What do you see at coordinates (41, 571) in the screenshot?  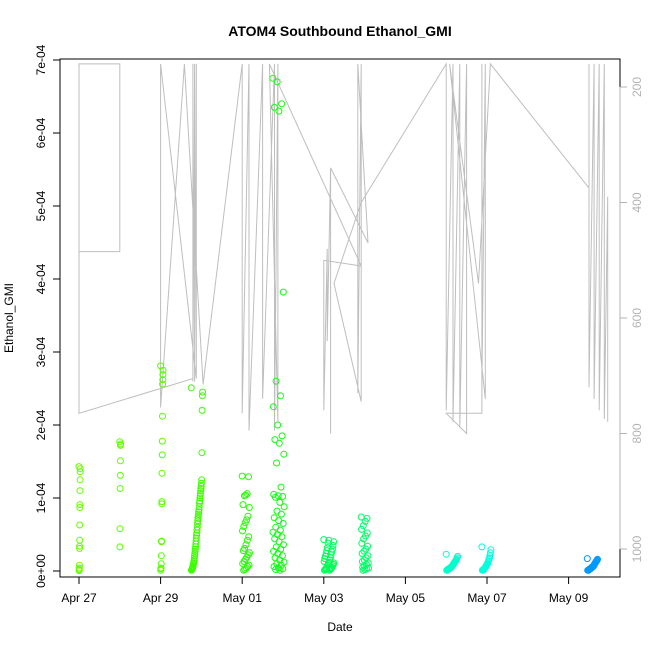 I see `y-tick-label: 0e+00` at bounding box center [41, 571].